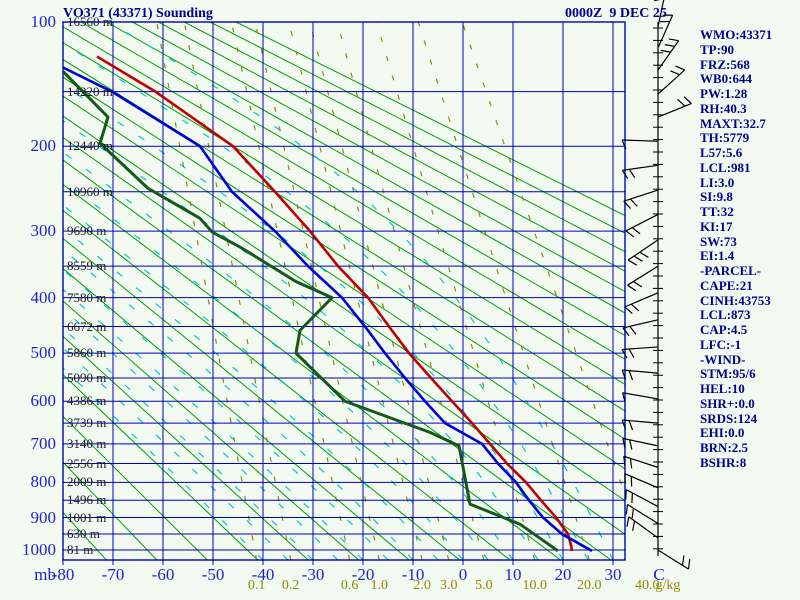  What do you see at coordinates (422, 585) in the screenshot?
I see `mixing-ratio-label: 2.0` at bounding box center [422, 585].